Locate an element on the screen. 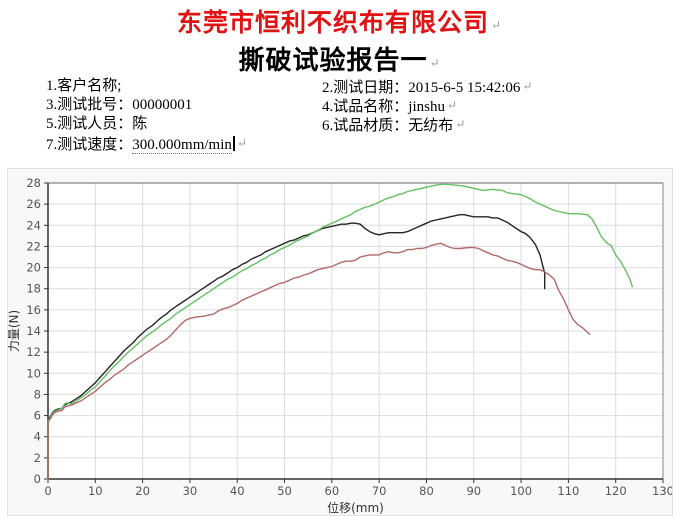 This screenshot has width=679, height=516. y-axis-title: 力量(N) is located at coordinates (14, 331).